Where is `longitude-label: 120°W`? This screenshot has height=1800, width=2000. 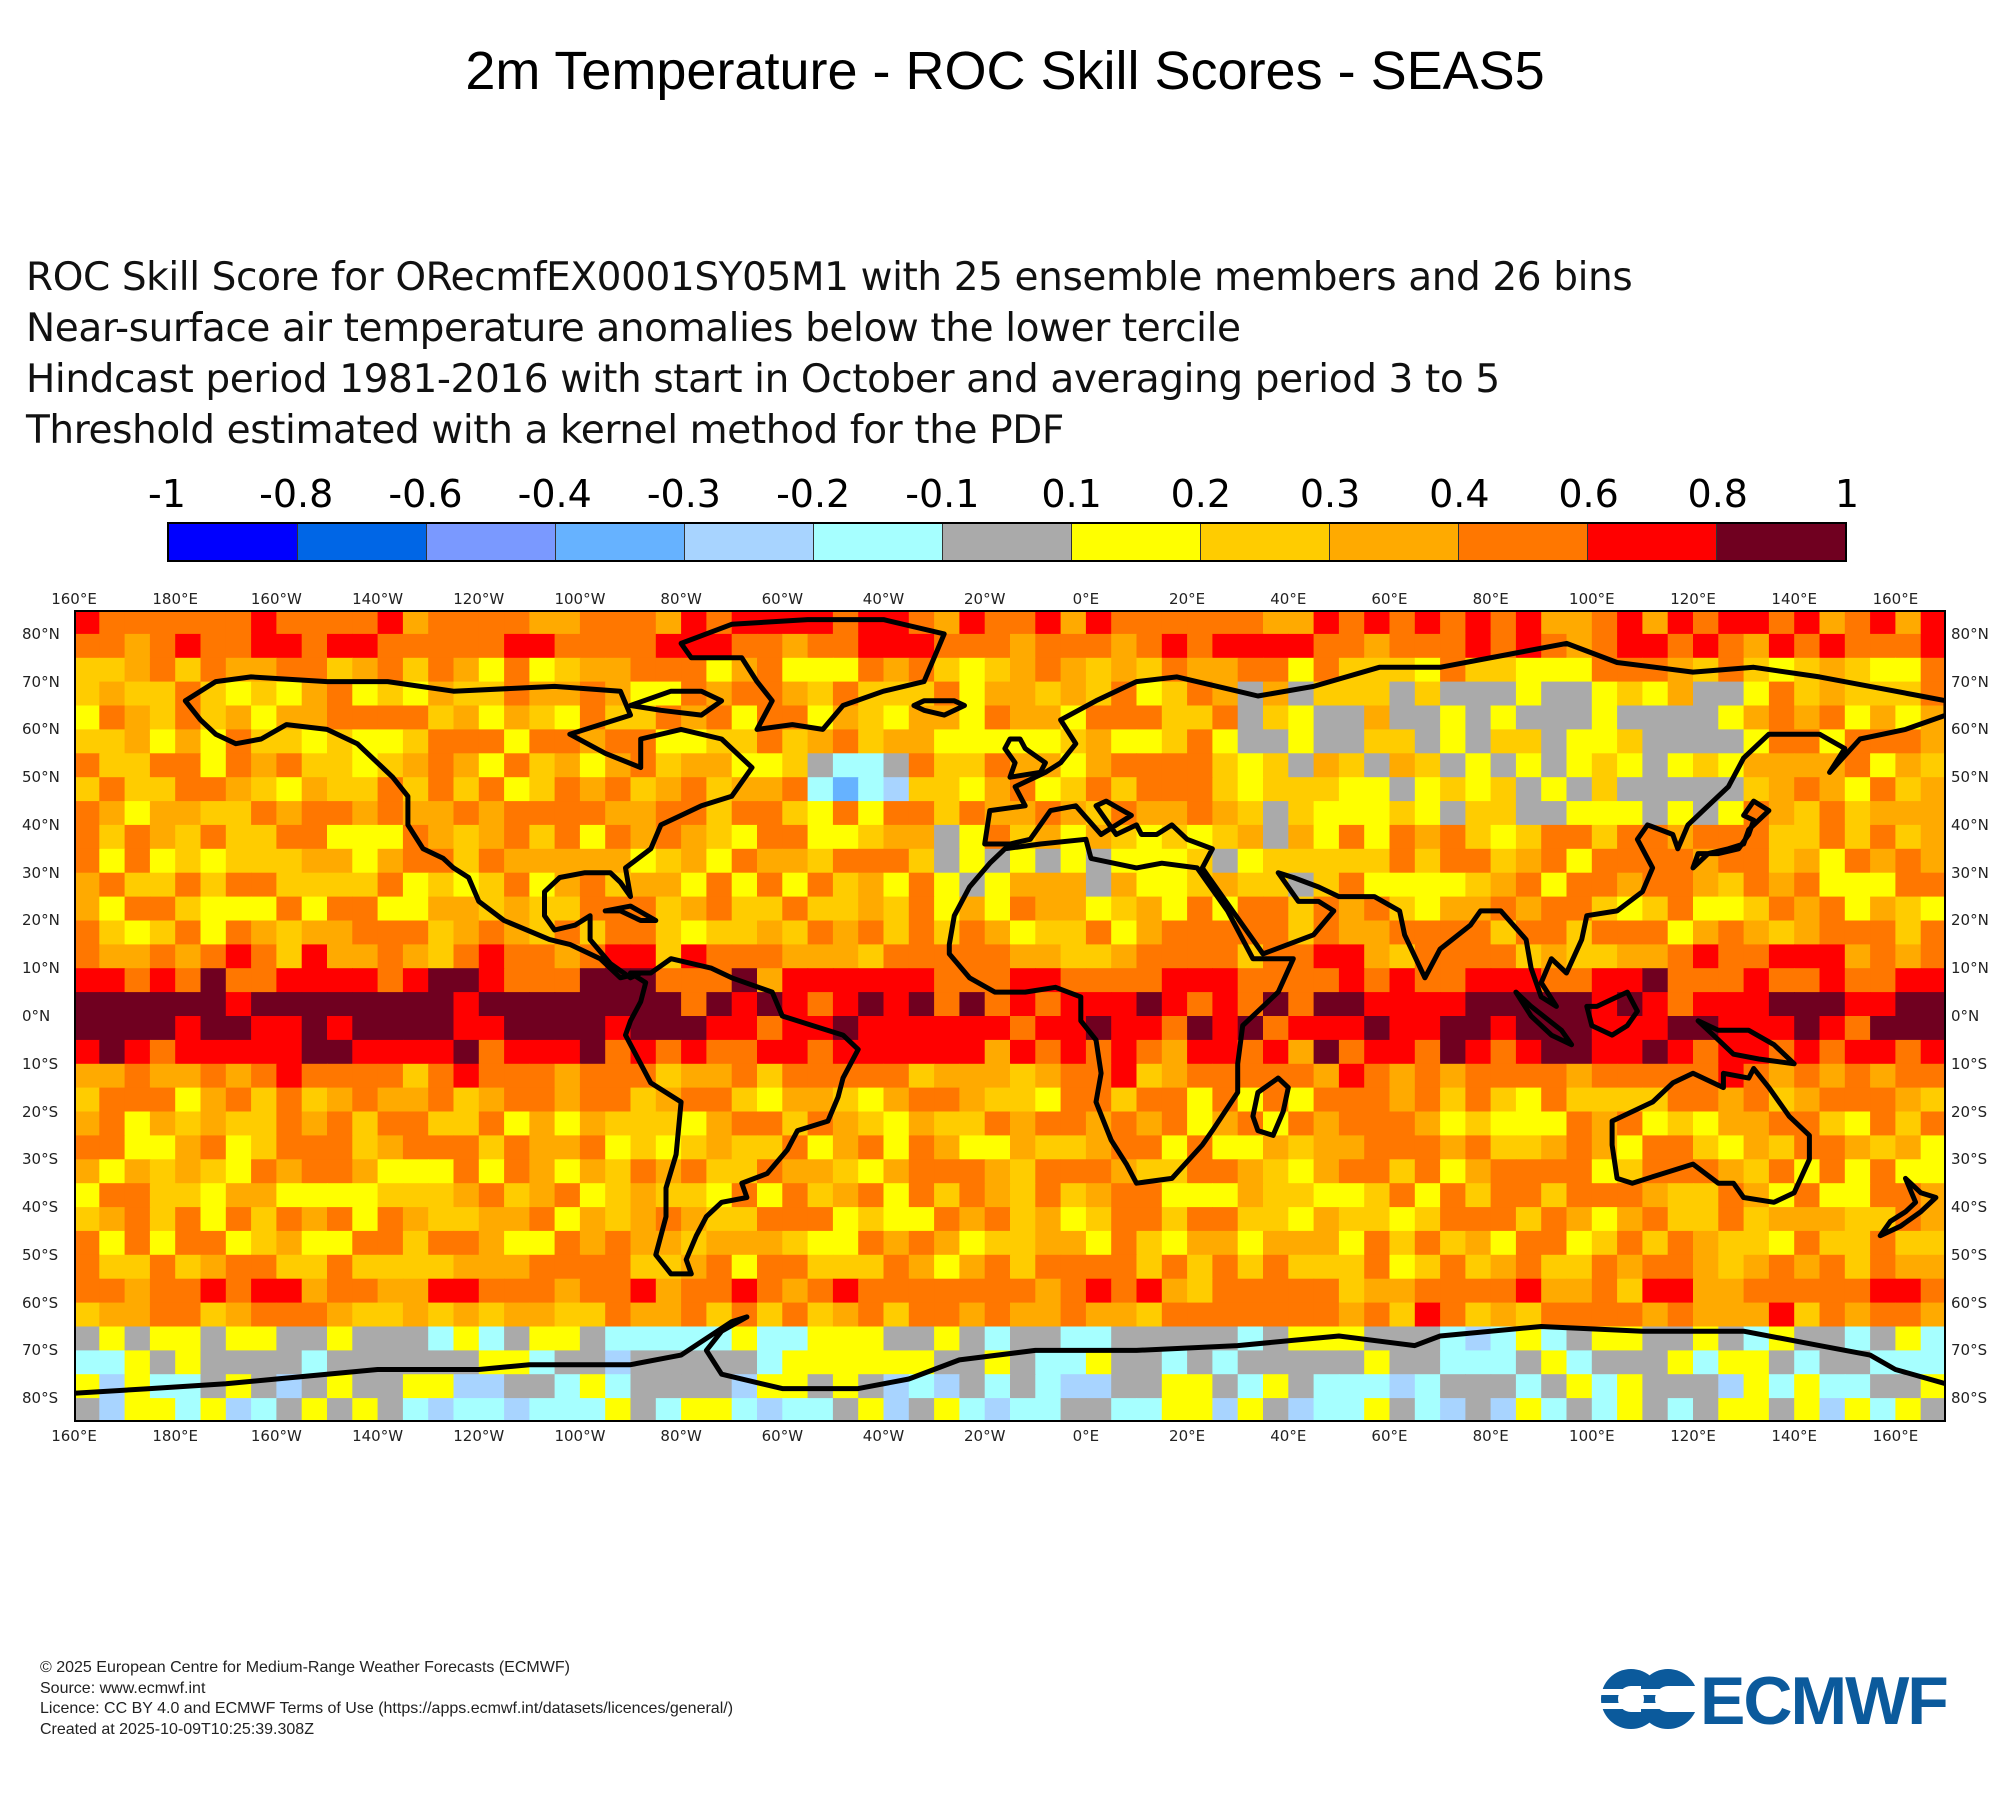
longitude-label: 120°W is located at coordinates (479, 1436).